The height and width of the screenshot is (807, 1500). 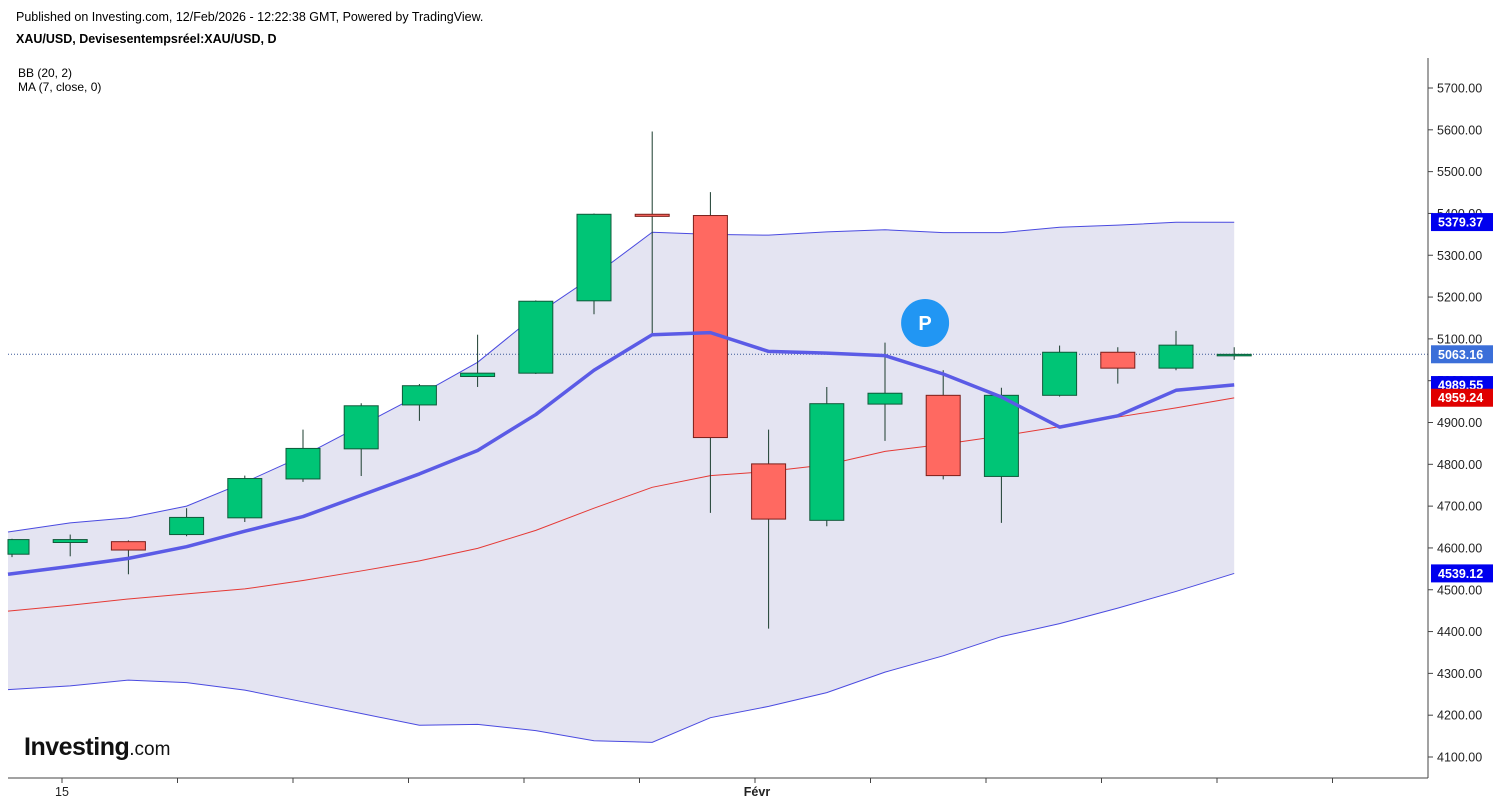 I want to click on y-tick-label: 5300.00, so click(x=1459, y=256).